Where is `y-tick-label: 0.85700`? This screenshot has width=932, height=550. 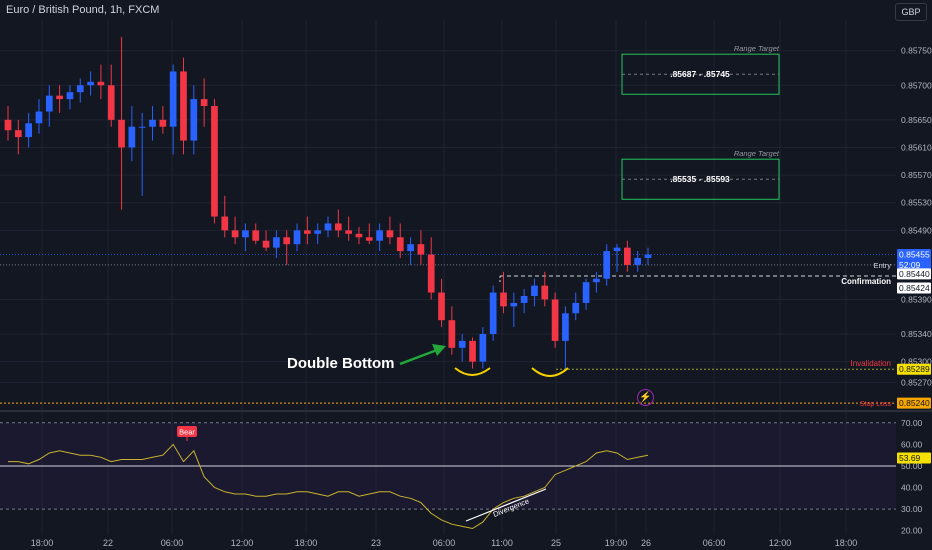 y-tick-label: 0.85700 is located at coordinates (916, 85).